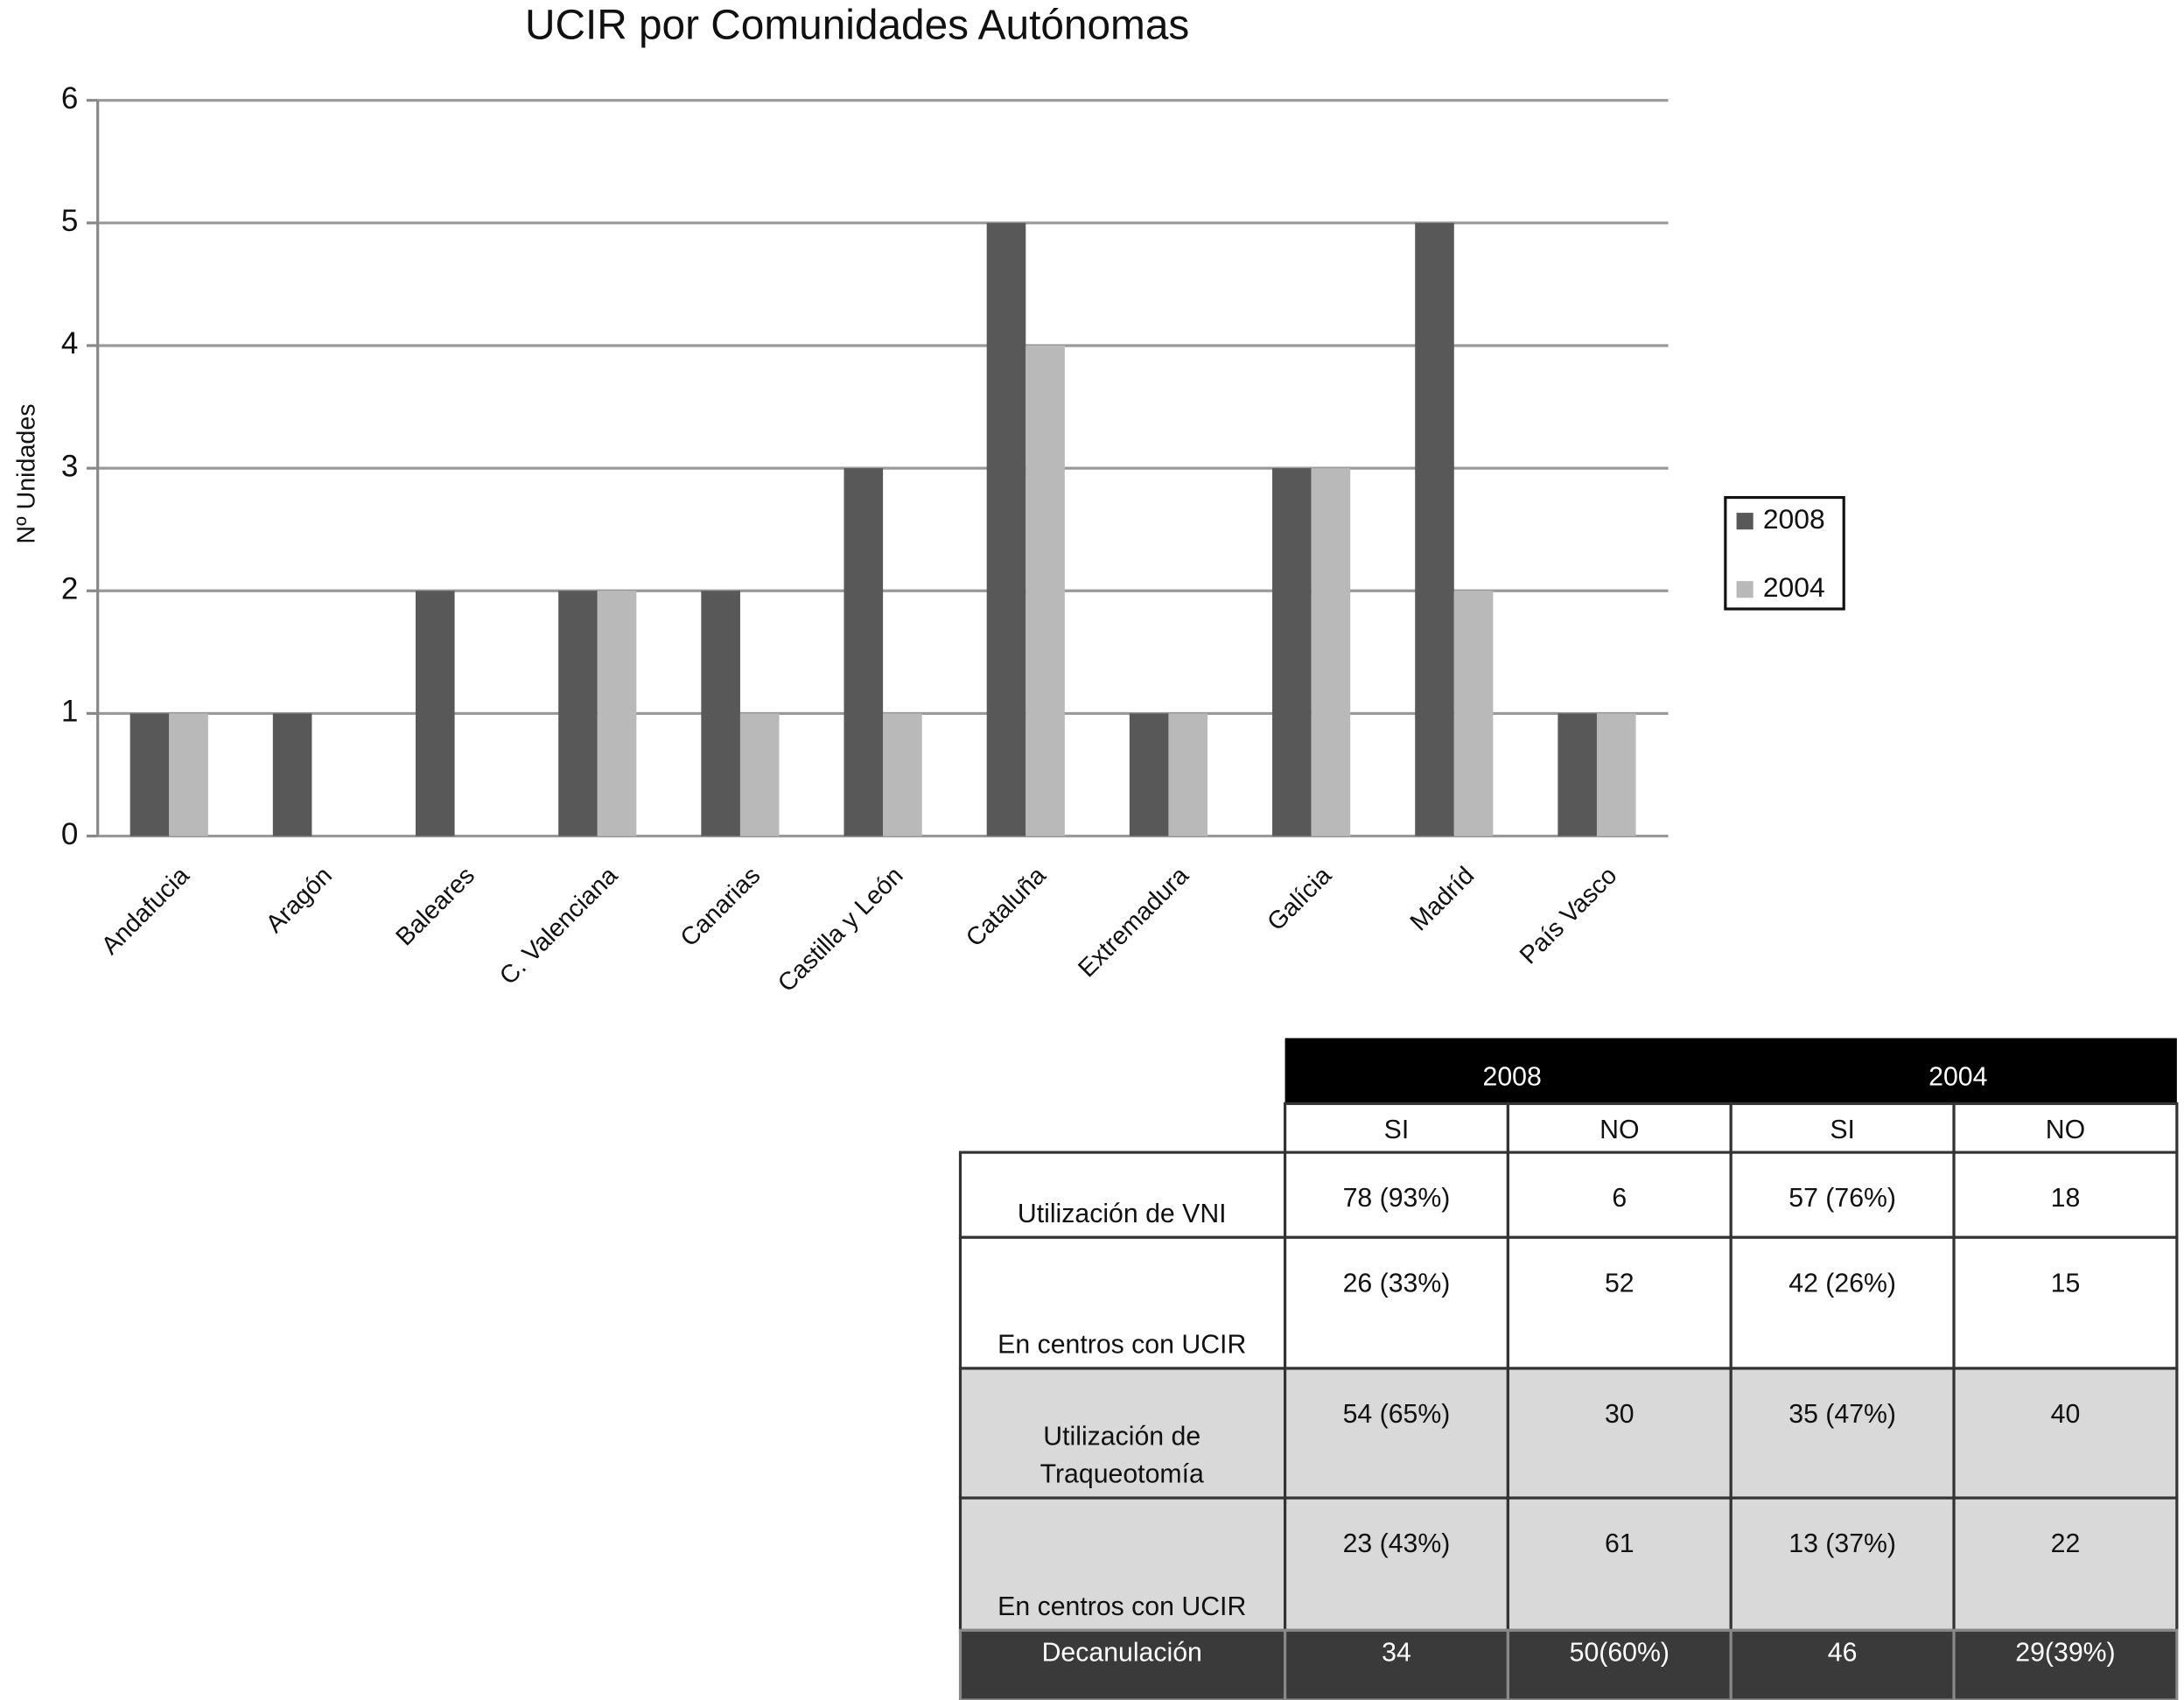 Image resolution: width=2184 pixels, height=1700 pixels. Describe the element at coordinates (1842, 1543) in the screenshot. I see `table-cell-value: 13 (37%)` at that location.